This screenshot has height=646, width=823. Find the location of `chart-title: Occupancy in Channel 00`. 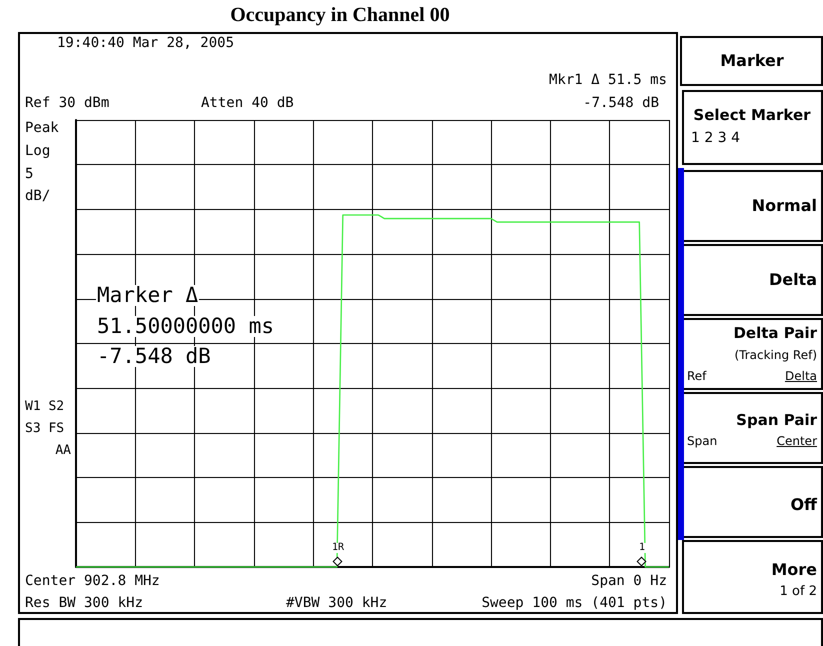

chart-title: Occupancy in Channel 00 is located at coordinates (340, 15).